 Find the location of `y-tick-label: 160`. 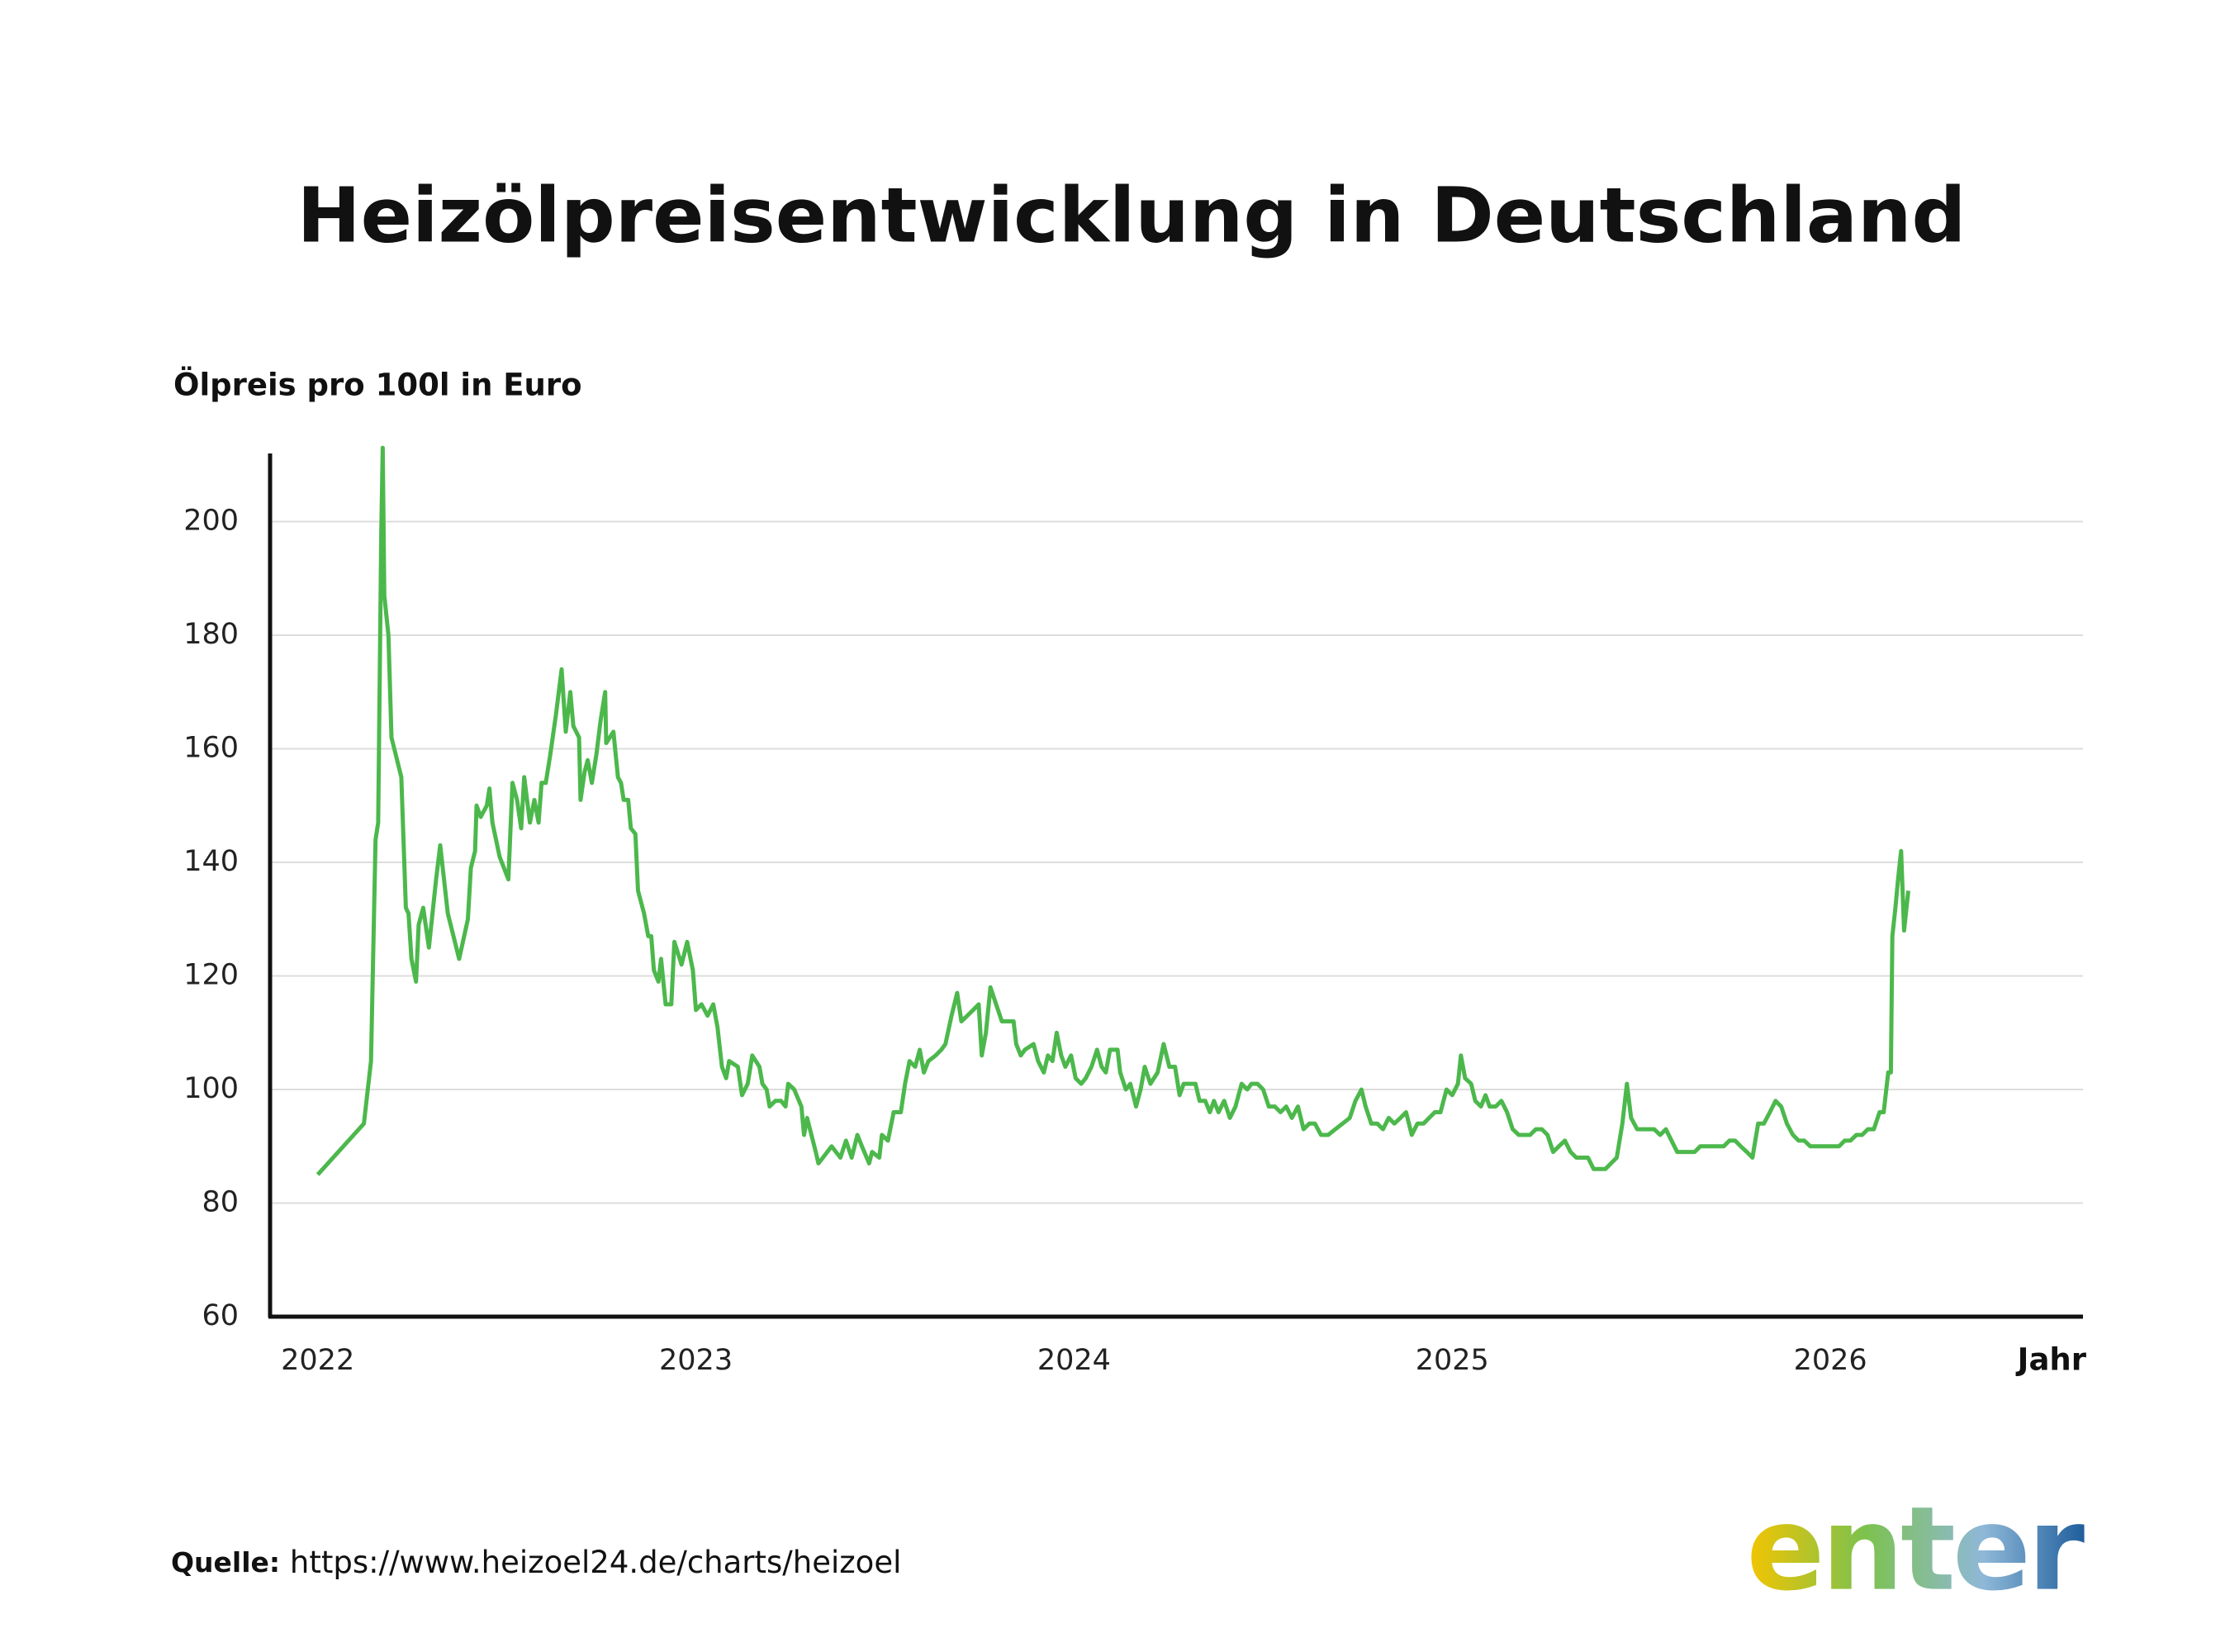

y-tick-label: 160 is located at coordinates (211, 748).